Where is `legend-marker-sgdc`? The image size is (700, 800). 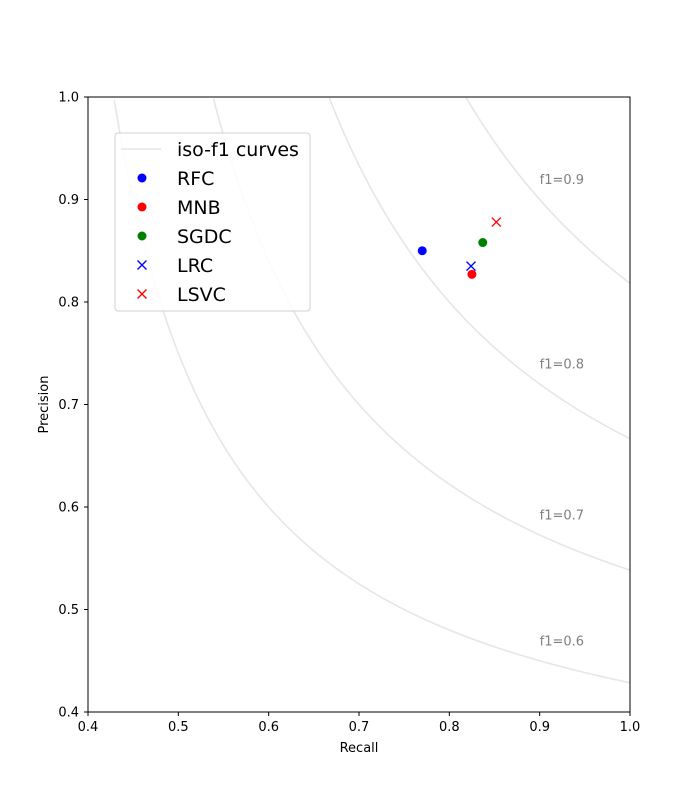 legend-marker-sgdc is located at coordinates (142, 236).